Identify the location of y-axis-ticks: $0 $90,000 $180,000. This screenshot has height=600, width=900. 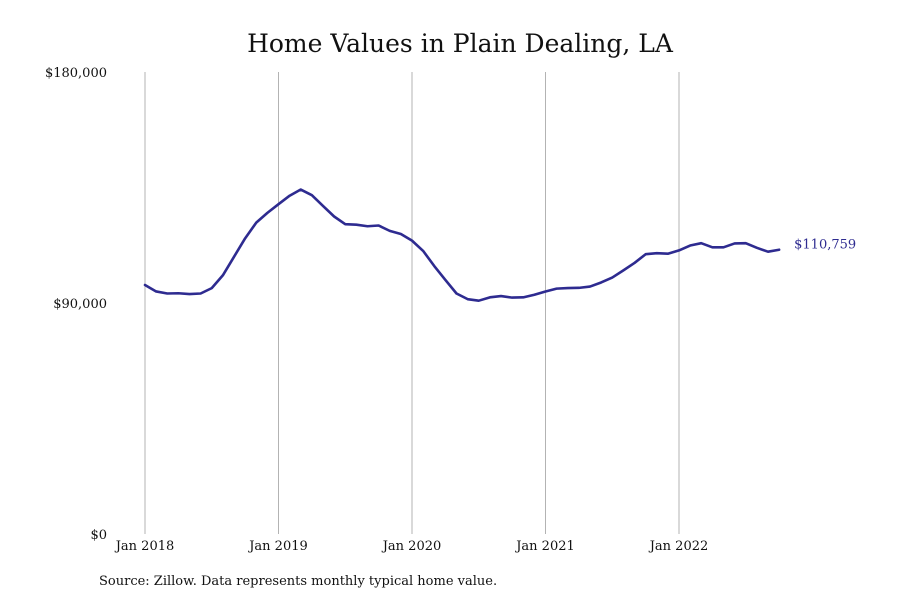
(76, 304).